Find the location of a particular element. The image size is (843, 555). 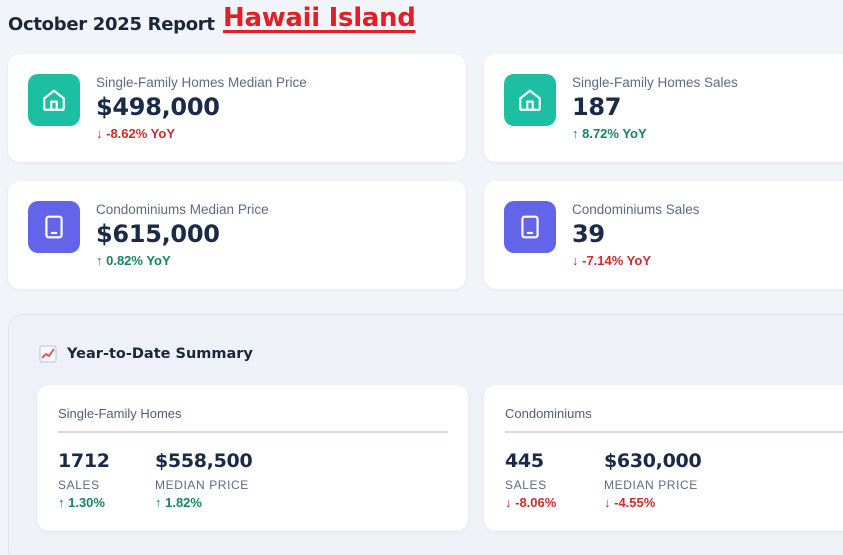

ytd-price-change: ↑ 1.82% is located at coordinates (178, 502).